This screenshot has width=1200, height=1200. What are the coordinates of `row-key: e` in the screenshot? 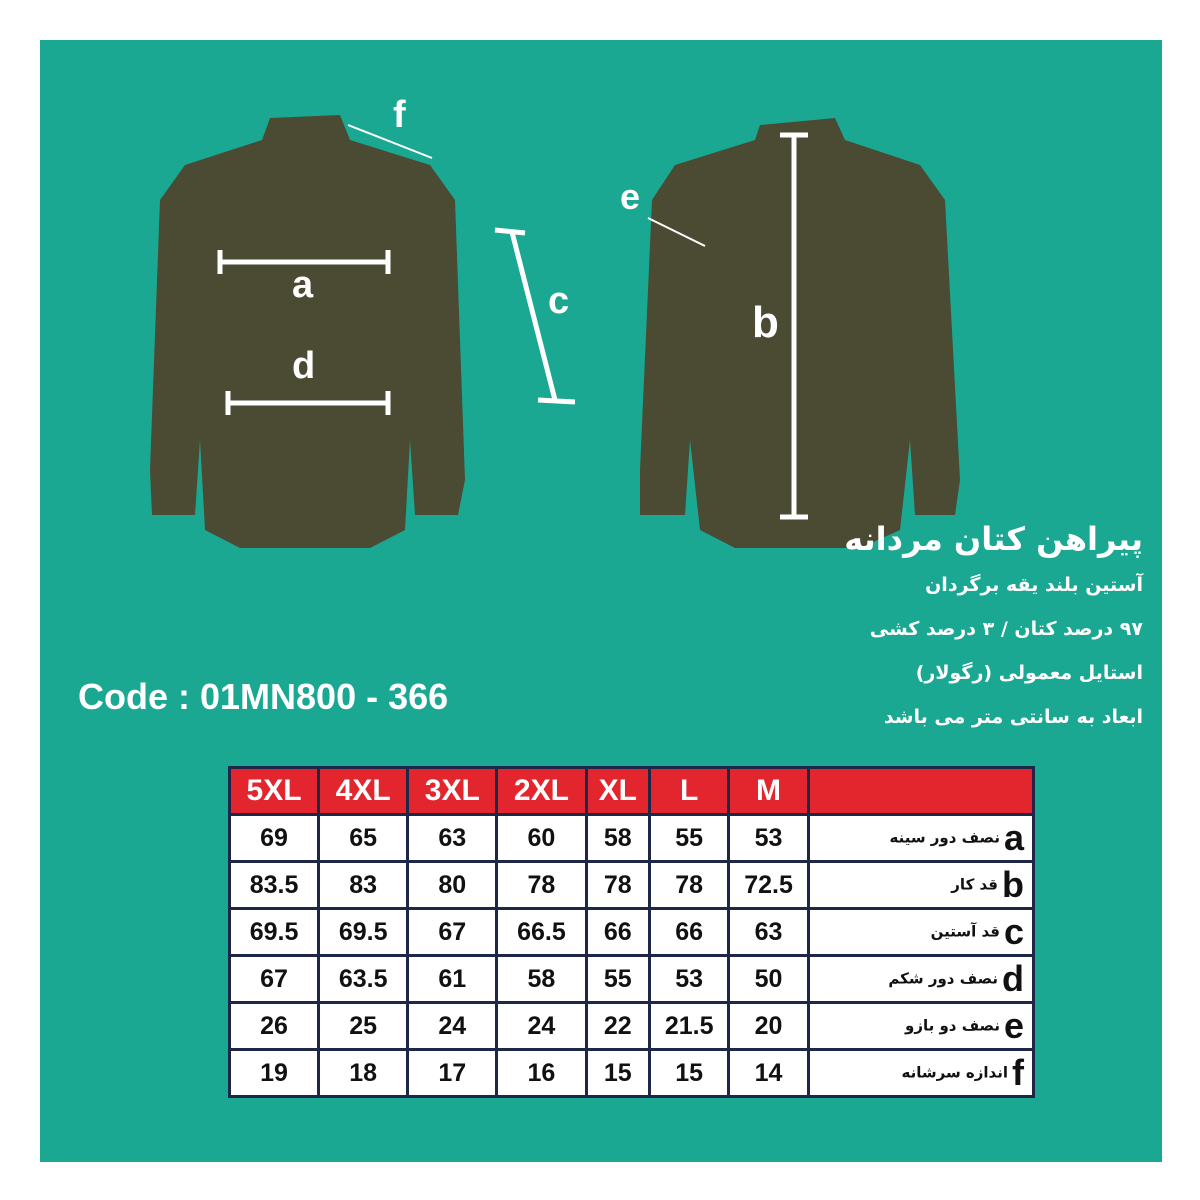 It's located at (1013, 1025).